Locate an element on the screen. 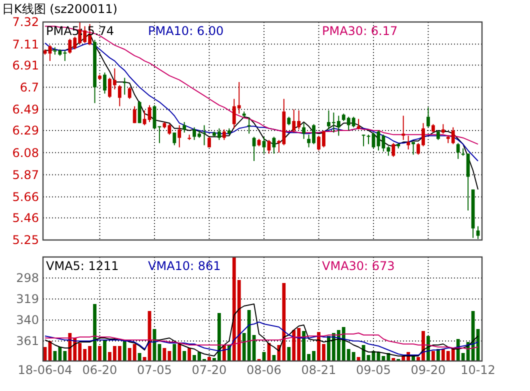 The height and width of the screenshot is (391, 530). candlestick is located at coordinates (249, 125).